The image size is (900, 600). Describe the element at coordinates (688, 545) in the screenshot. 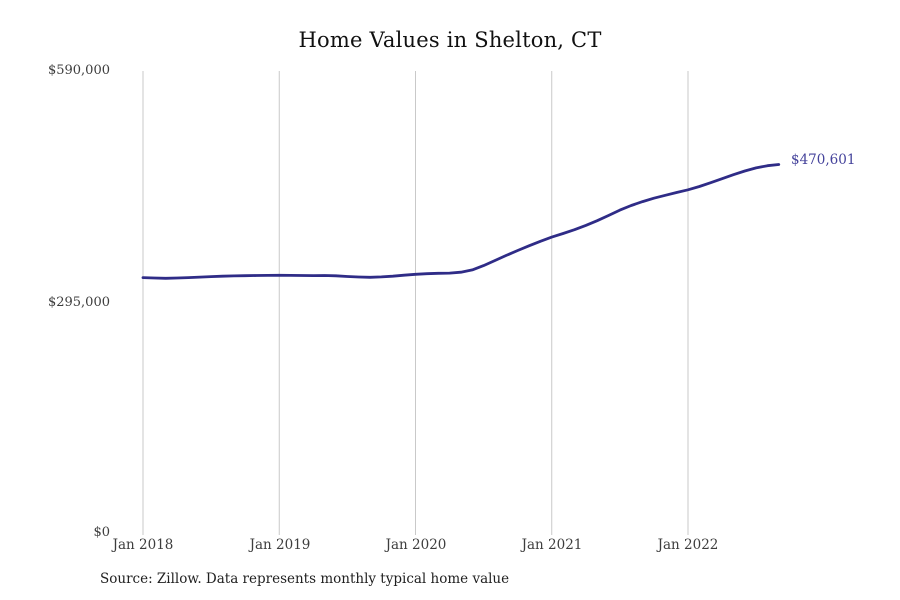

I see `x-axis-tick-jan-2022: Jan 2022` at that location.